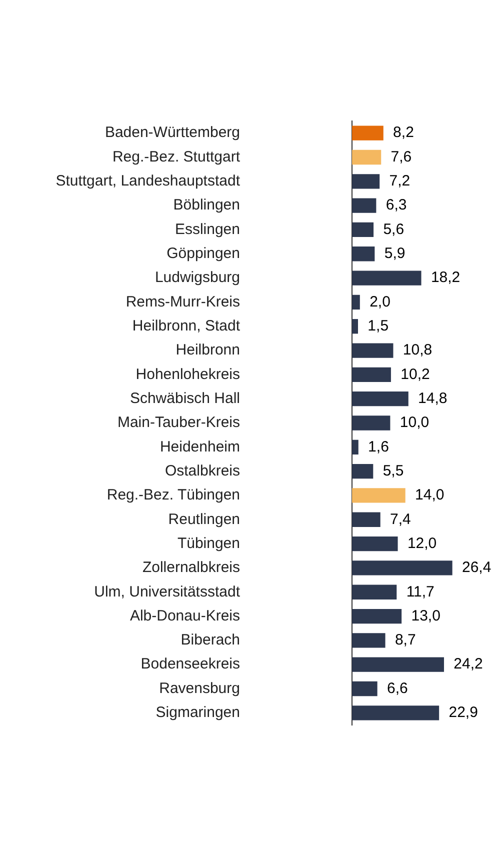 Image resolution: width=502 pixels, height=846 pixels. What do you see at coordinates (167, 591) in the screenshot?
I see `y-tick-label: Ulm, Universitätsstadt` at bounding box center [167, 591].